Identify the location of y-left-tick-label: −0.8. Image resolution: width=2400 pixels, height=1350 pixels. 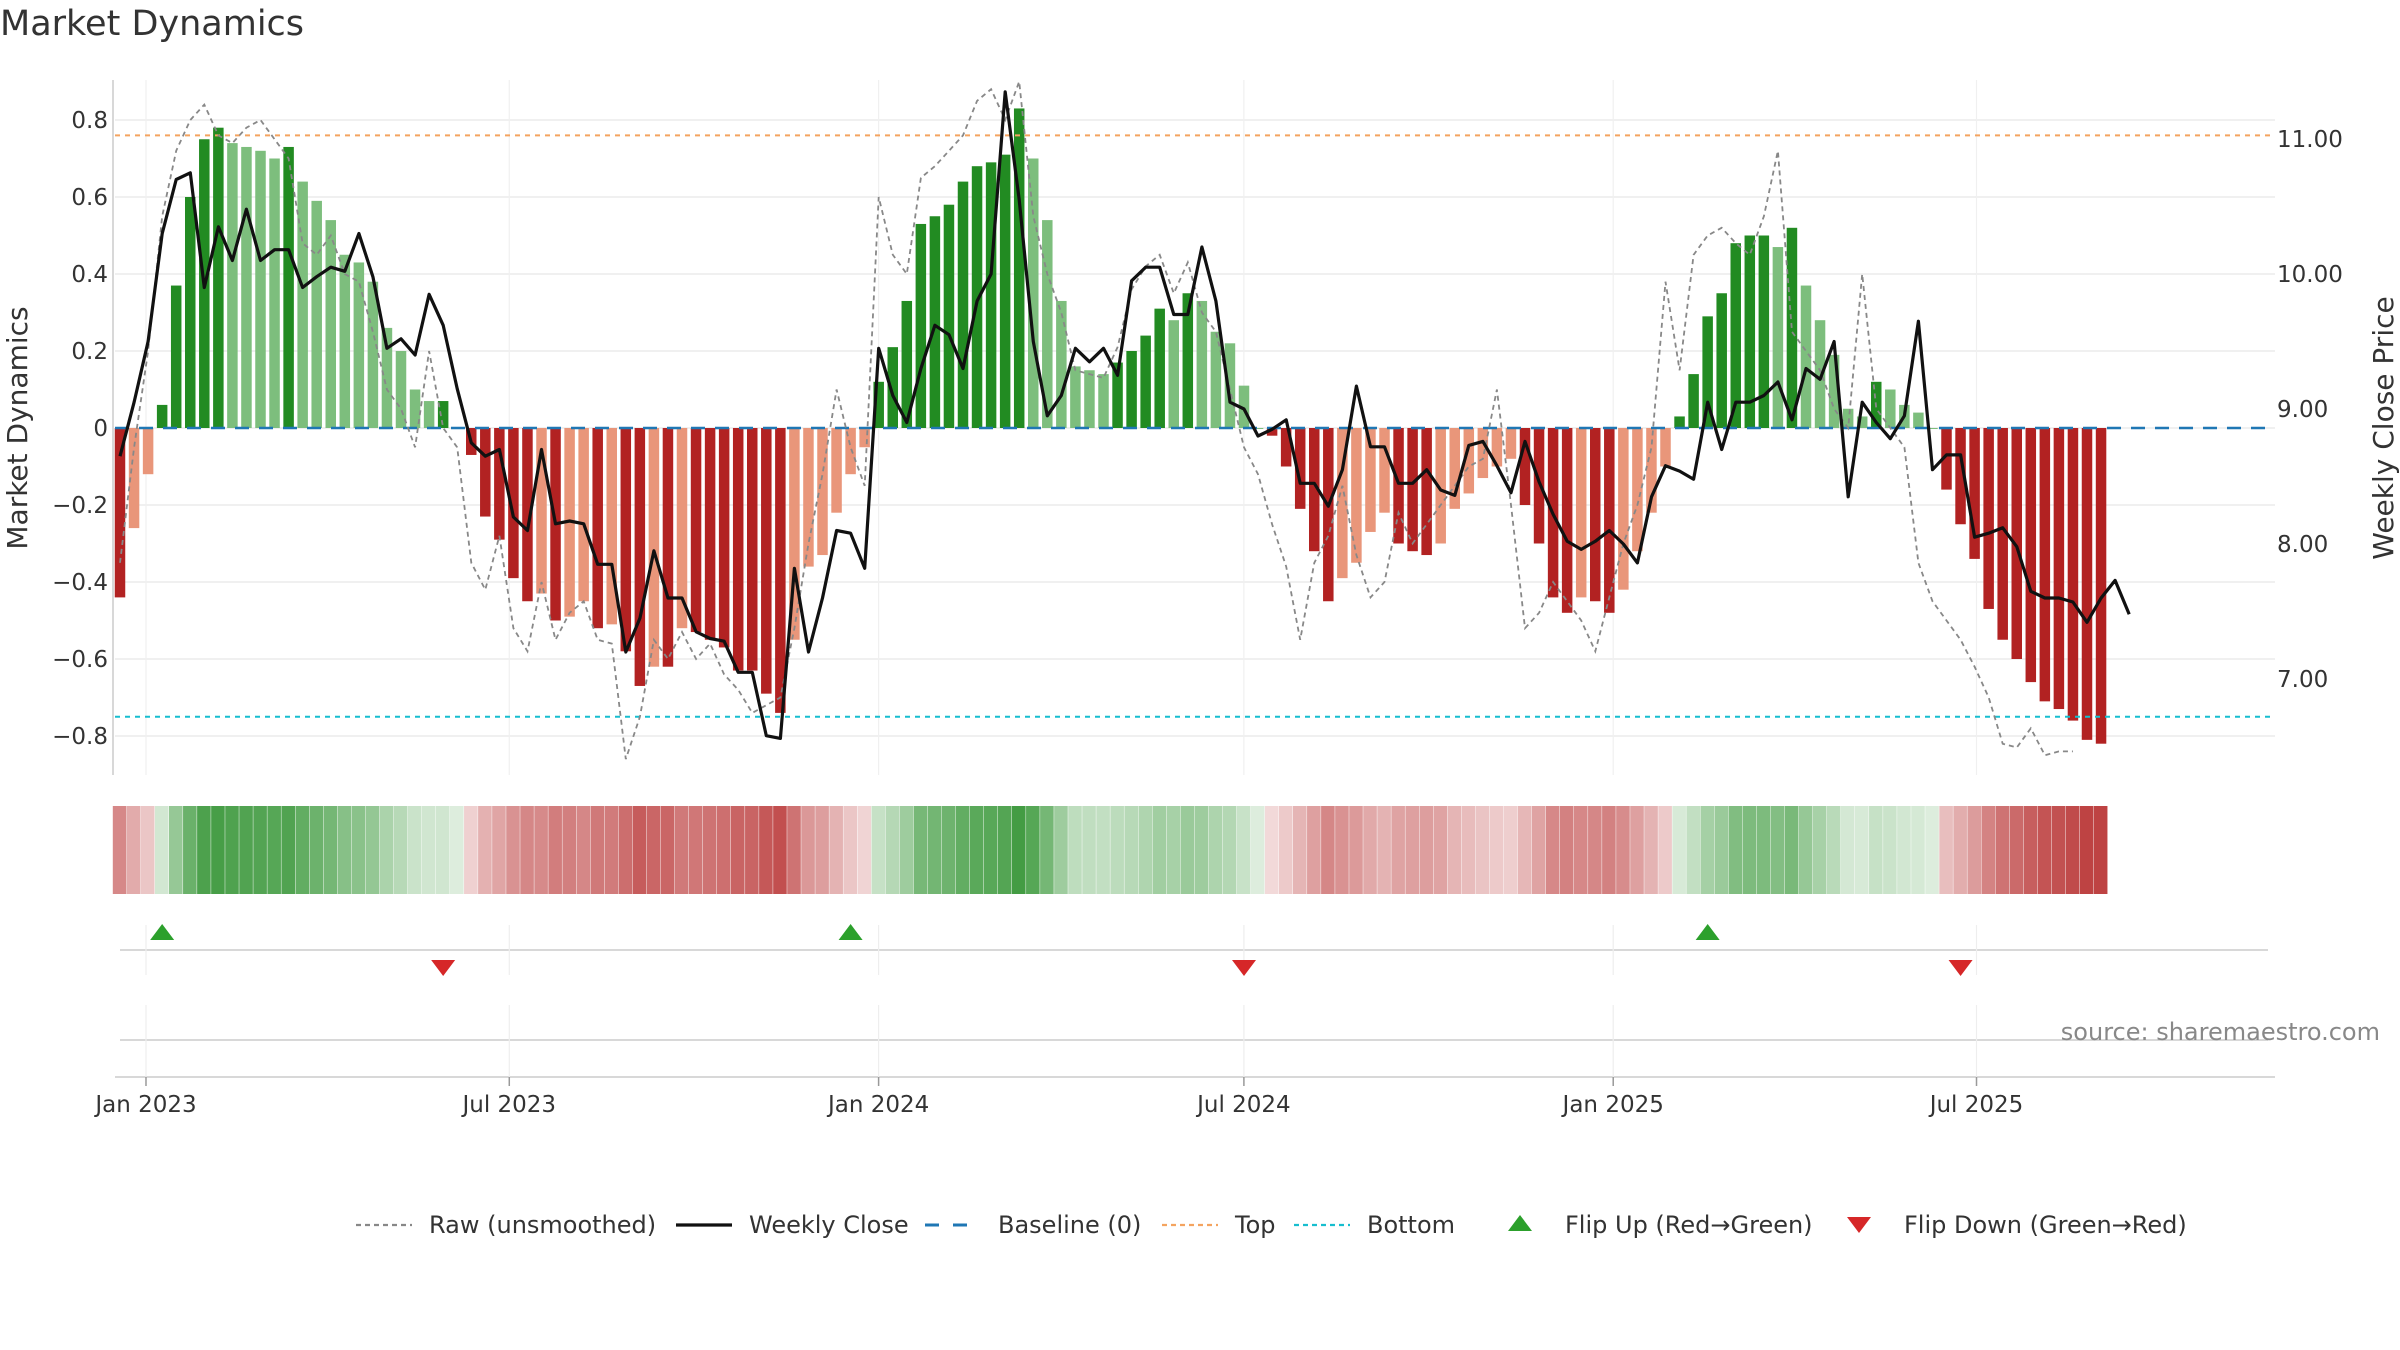
(80, 737).